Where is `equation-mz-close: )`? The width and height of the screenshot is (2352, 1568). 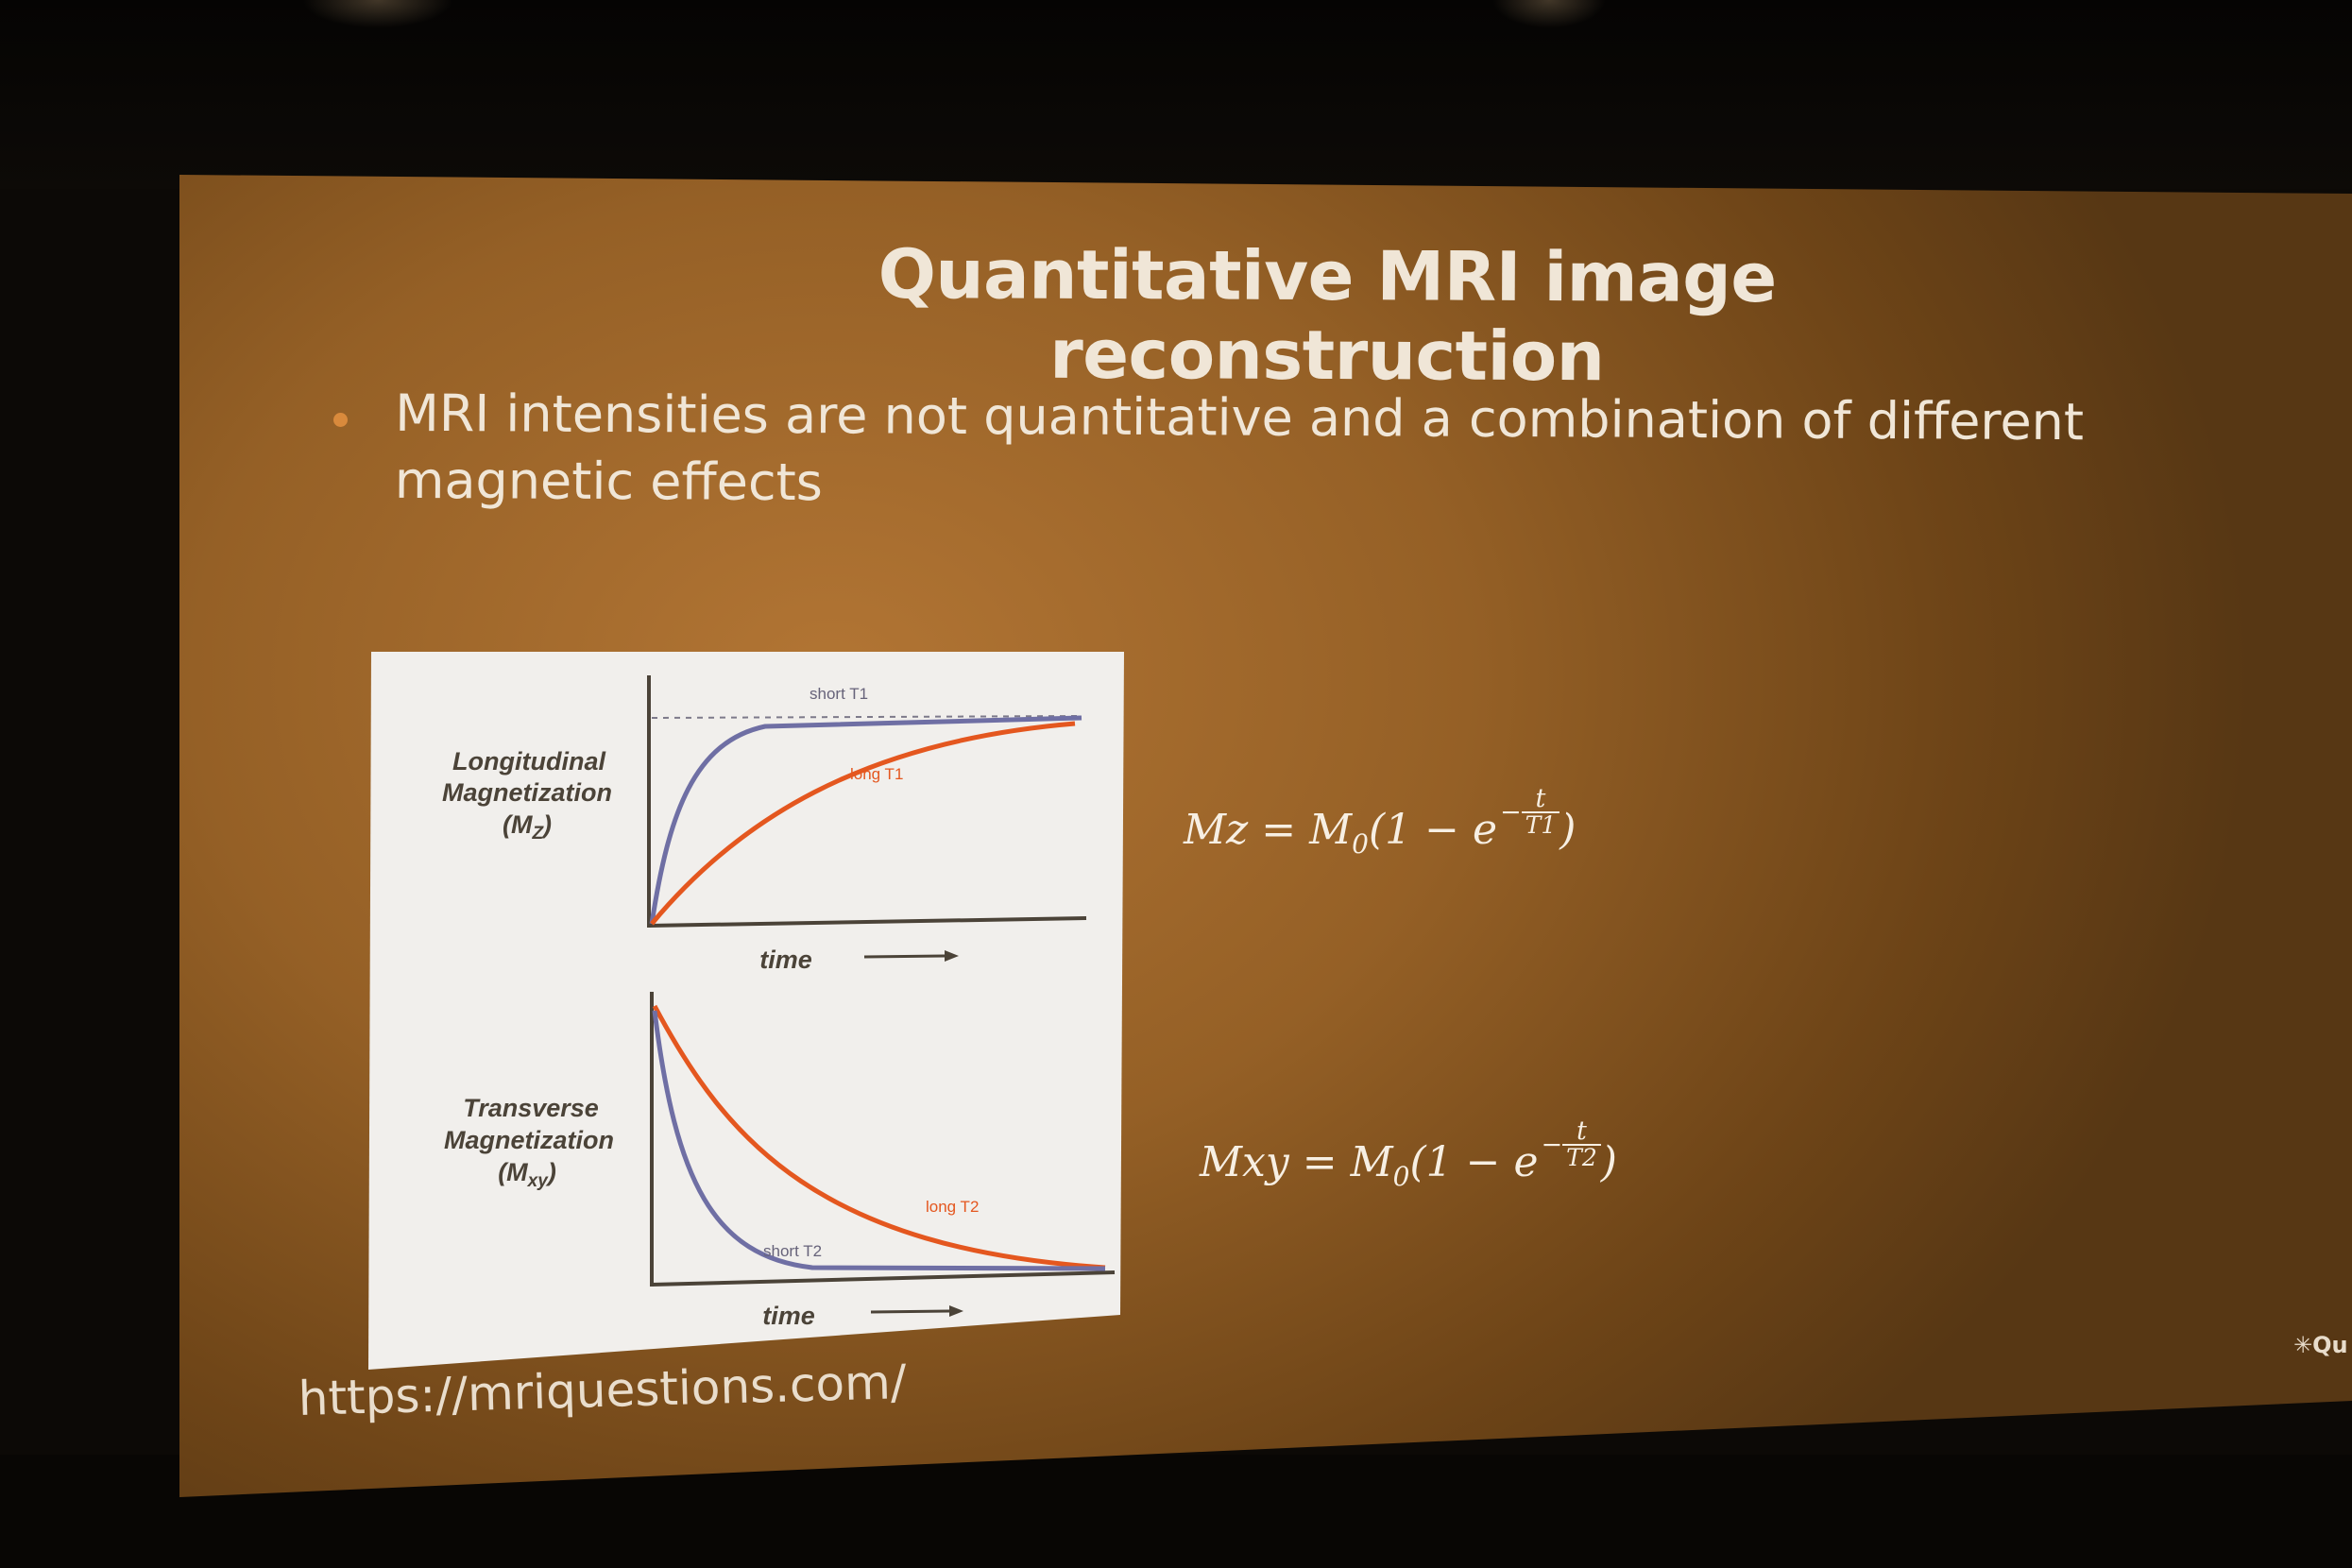 equation-mz-close: ) is located at coordinates (1568, 830).